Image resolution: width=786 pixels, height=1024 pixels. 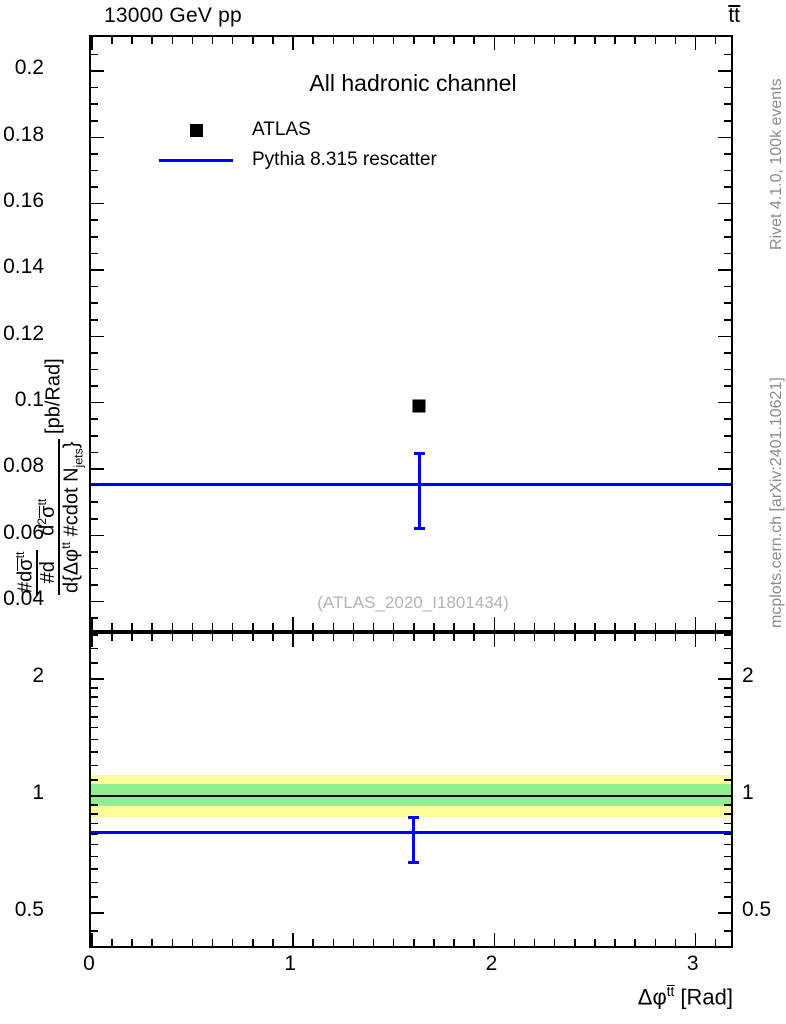 What do you see at coordinates (411, 484) in the screenshot?
I see `mc-line-pythia` at bounding box center [411, 484].